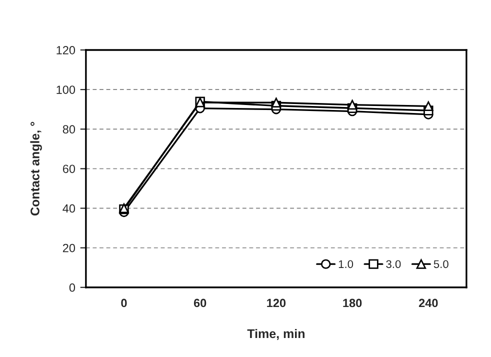 This screenshot has width=491, height=357. What do you see at coordinates (69, 248) in the screenshot?
I see `y-tick-label: 20` at bounding box center [69, 248].